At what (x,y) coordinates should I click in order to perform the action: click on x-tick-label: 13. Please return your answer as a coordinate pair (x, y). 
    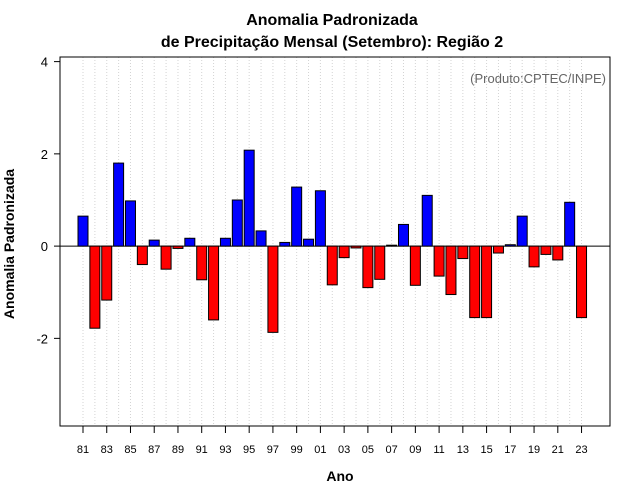
    Looking at the image, I should click on (463, 450).